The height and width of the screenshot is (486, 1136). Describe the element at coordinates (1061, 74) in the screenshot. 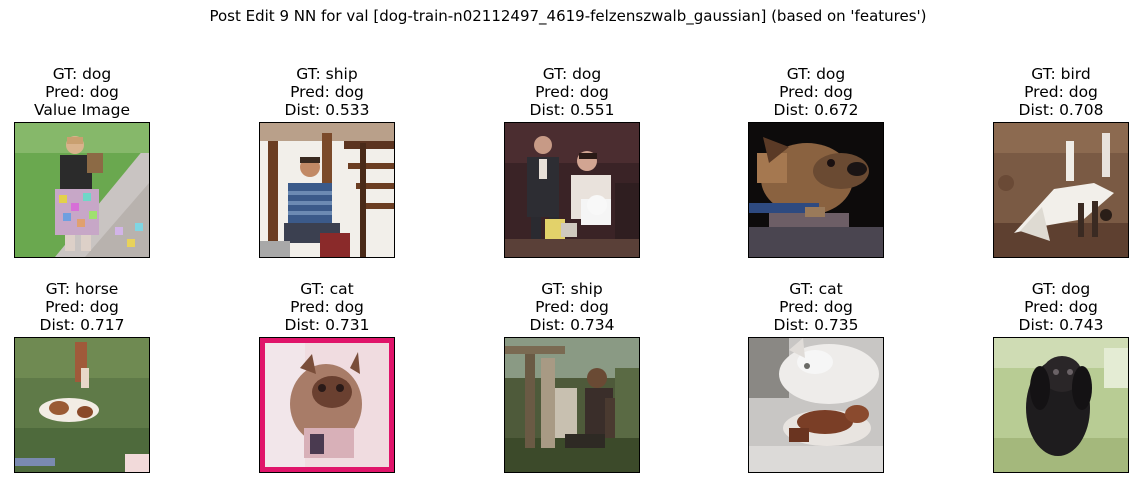

I see `gt-label: GT: bird` at that location.